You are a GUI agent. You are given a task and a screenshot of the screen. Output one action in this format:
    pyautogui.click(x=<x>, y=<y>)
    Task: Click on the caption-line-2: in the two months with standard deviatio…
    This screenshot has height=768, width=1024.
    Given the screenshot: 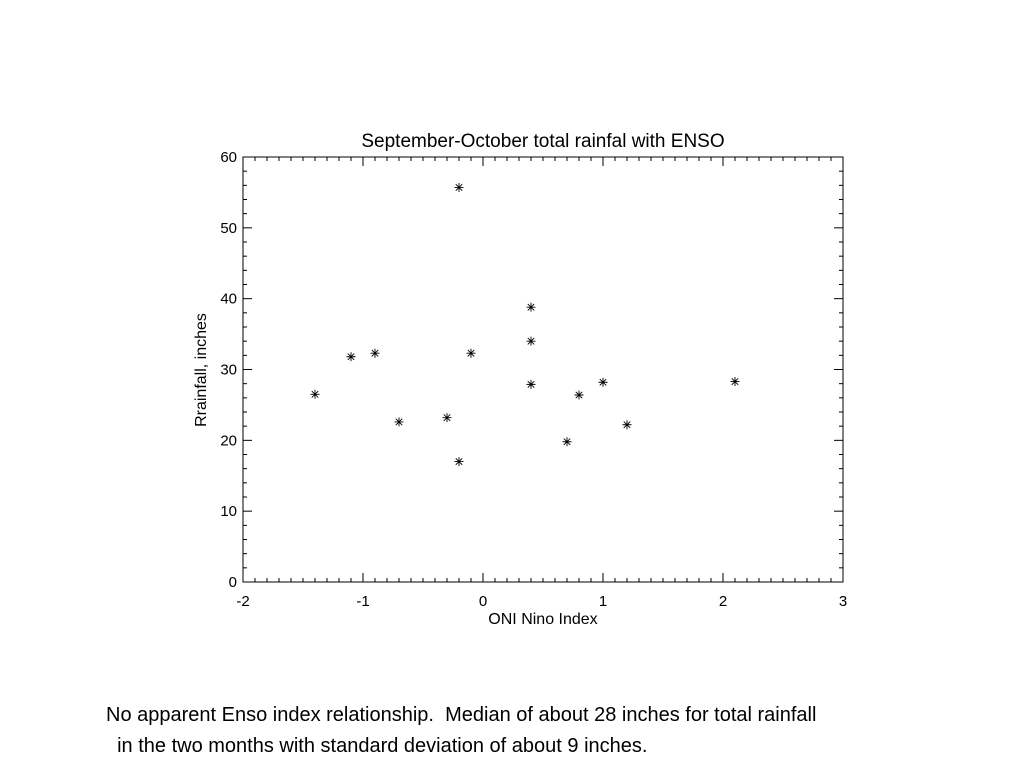 What is the action you would take?
    pyautogui.click(x=377, y=746)
    